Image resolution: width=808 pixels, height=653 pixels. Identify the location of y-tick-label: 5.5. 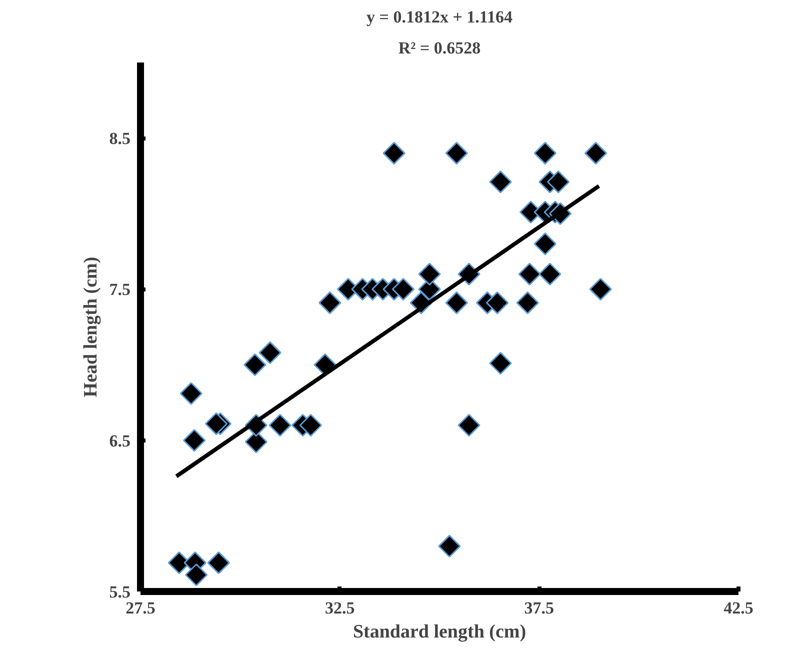
(119, 592).